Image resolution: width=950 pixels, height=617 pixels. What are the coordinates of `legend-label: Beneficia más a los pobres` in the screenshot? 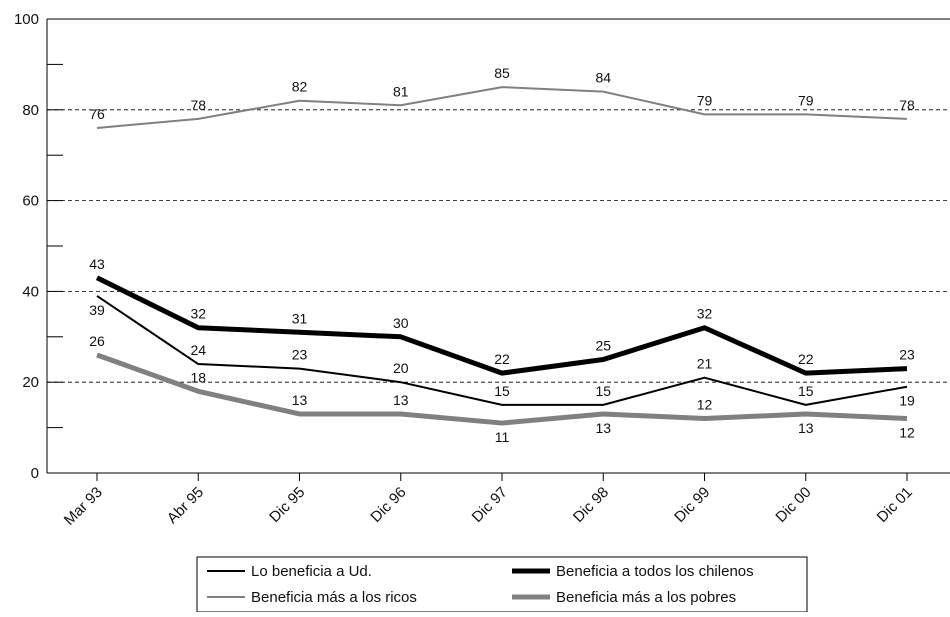 It's located at (646, 597).